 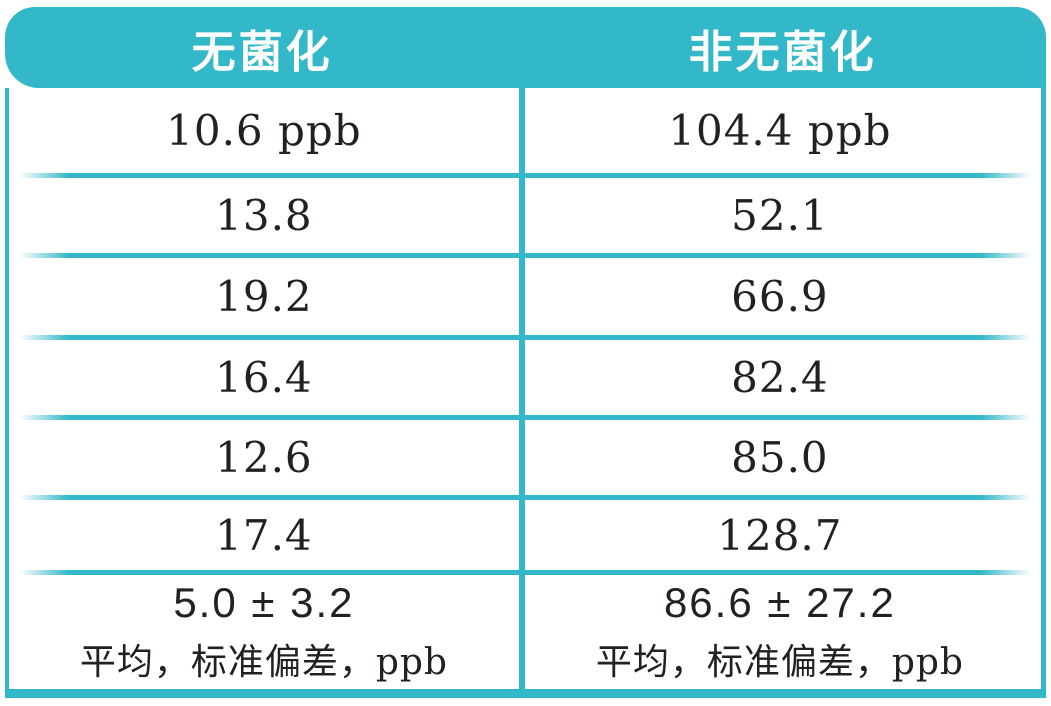 What do you see at coordinates (264, 377) in the screenshot?
I see `cell-sterilized-4: 16.4` at bounding box center [264, 377].